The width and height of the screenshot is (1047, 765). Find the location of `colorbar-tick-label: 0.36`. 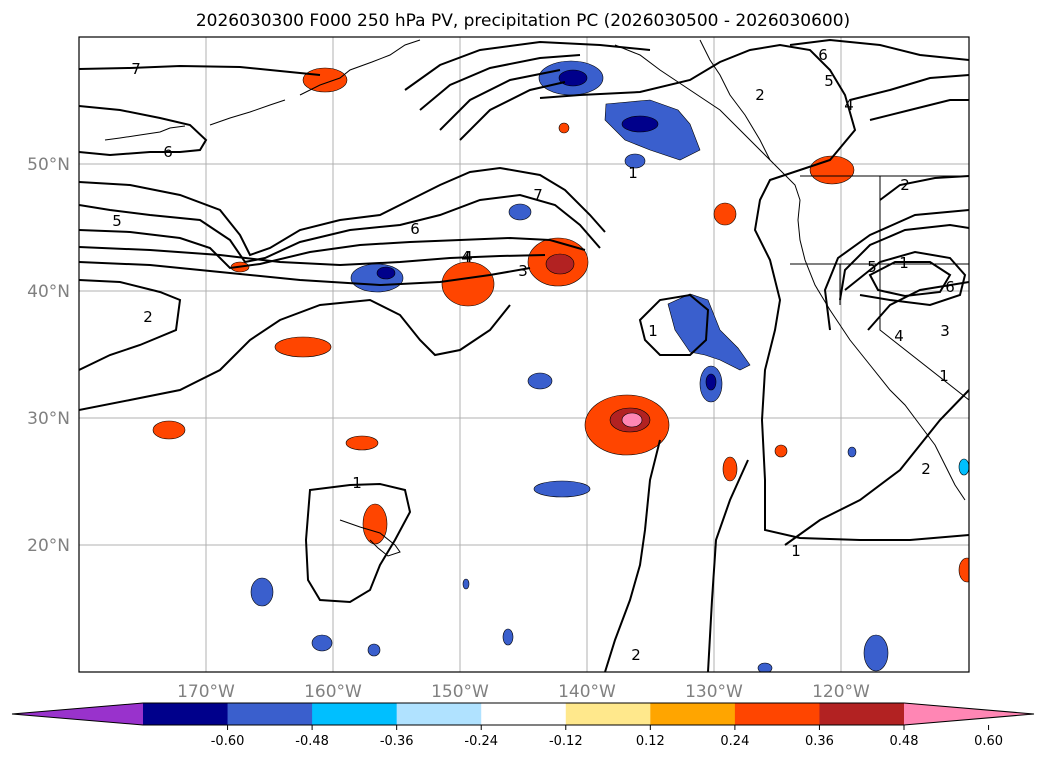

colorbar-tick-label: 0.36 is located at coordinates (819, 741).